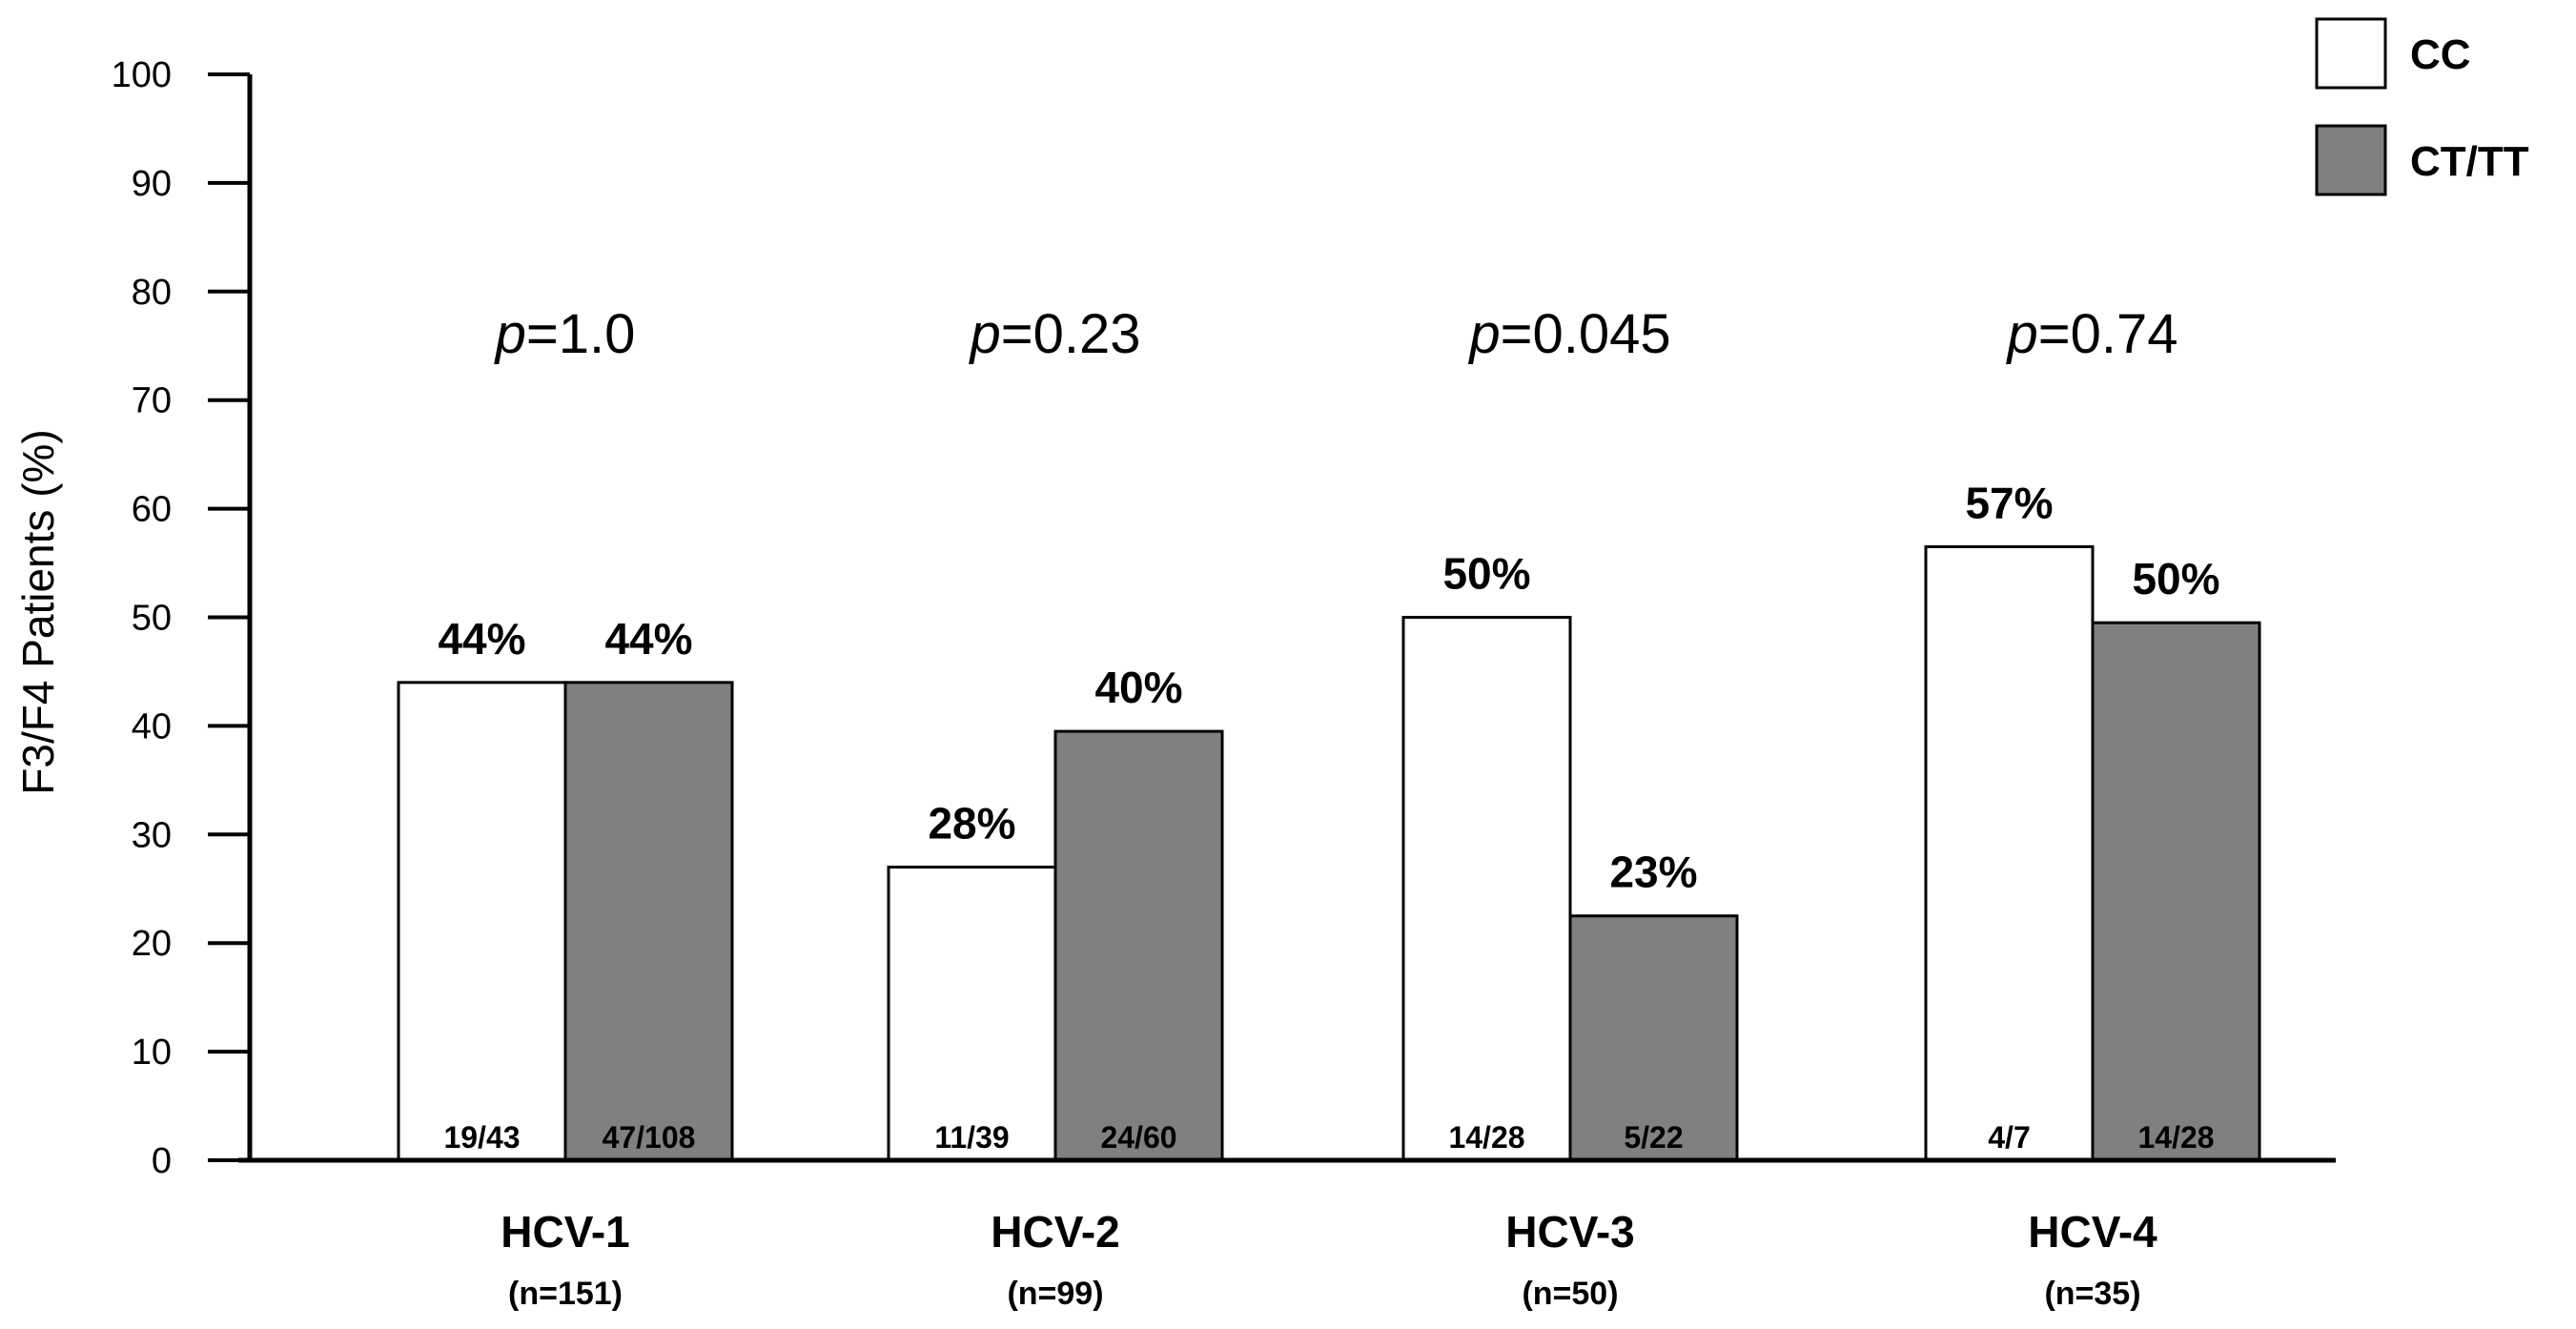 The image size is (2576, 1329). What do you see at coordinates (1653, 872) in the screenshot?
I see `bar-percent-label: 23%` at bounding box center [1653, 872].